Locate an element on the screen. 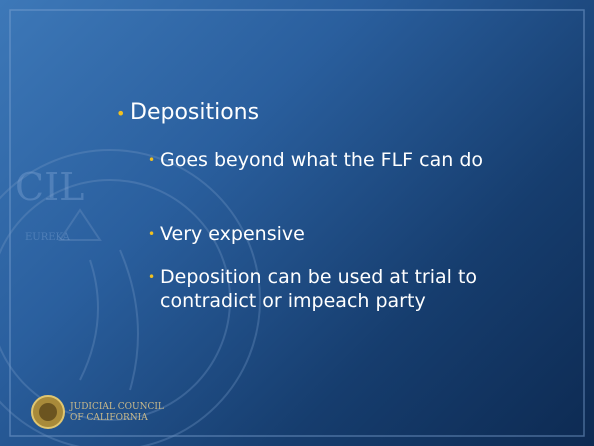 The height and width of the screenshot is (446, 594). svg-text: EUREKA is located at coordinates (48, 237).